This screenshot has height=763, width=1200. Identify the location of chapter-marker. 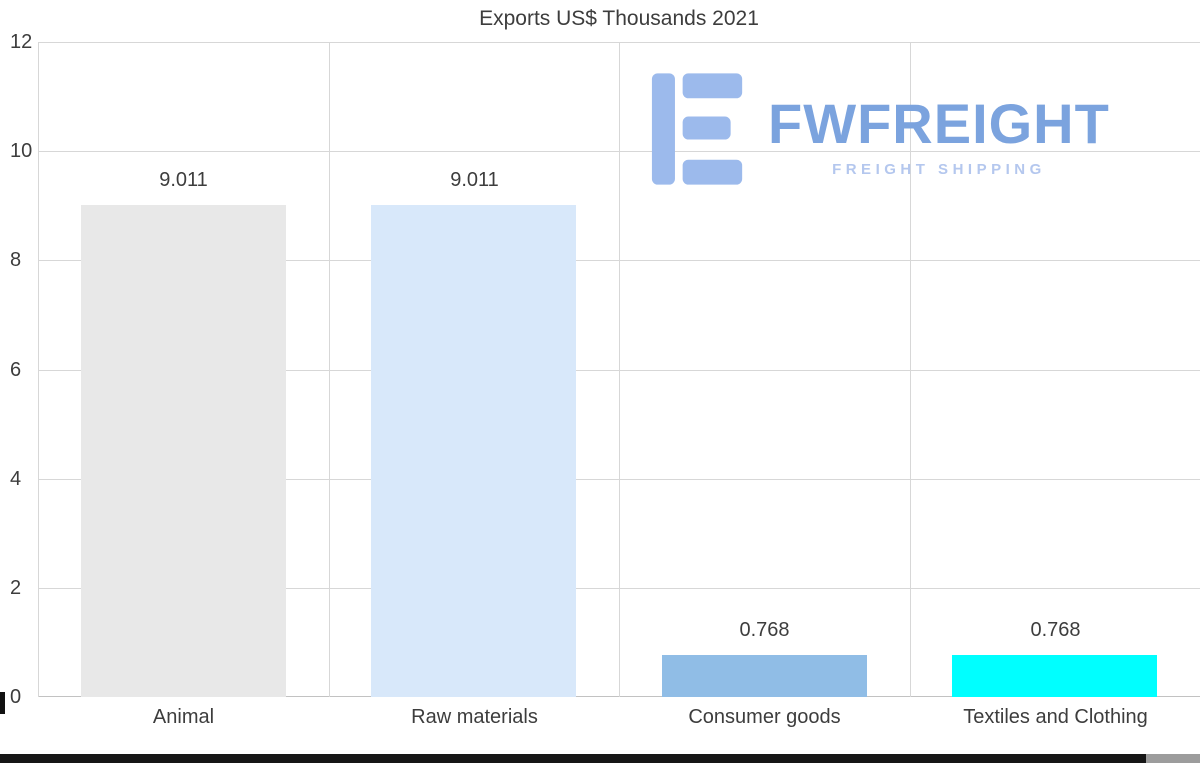
(2, 703).